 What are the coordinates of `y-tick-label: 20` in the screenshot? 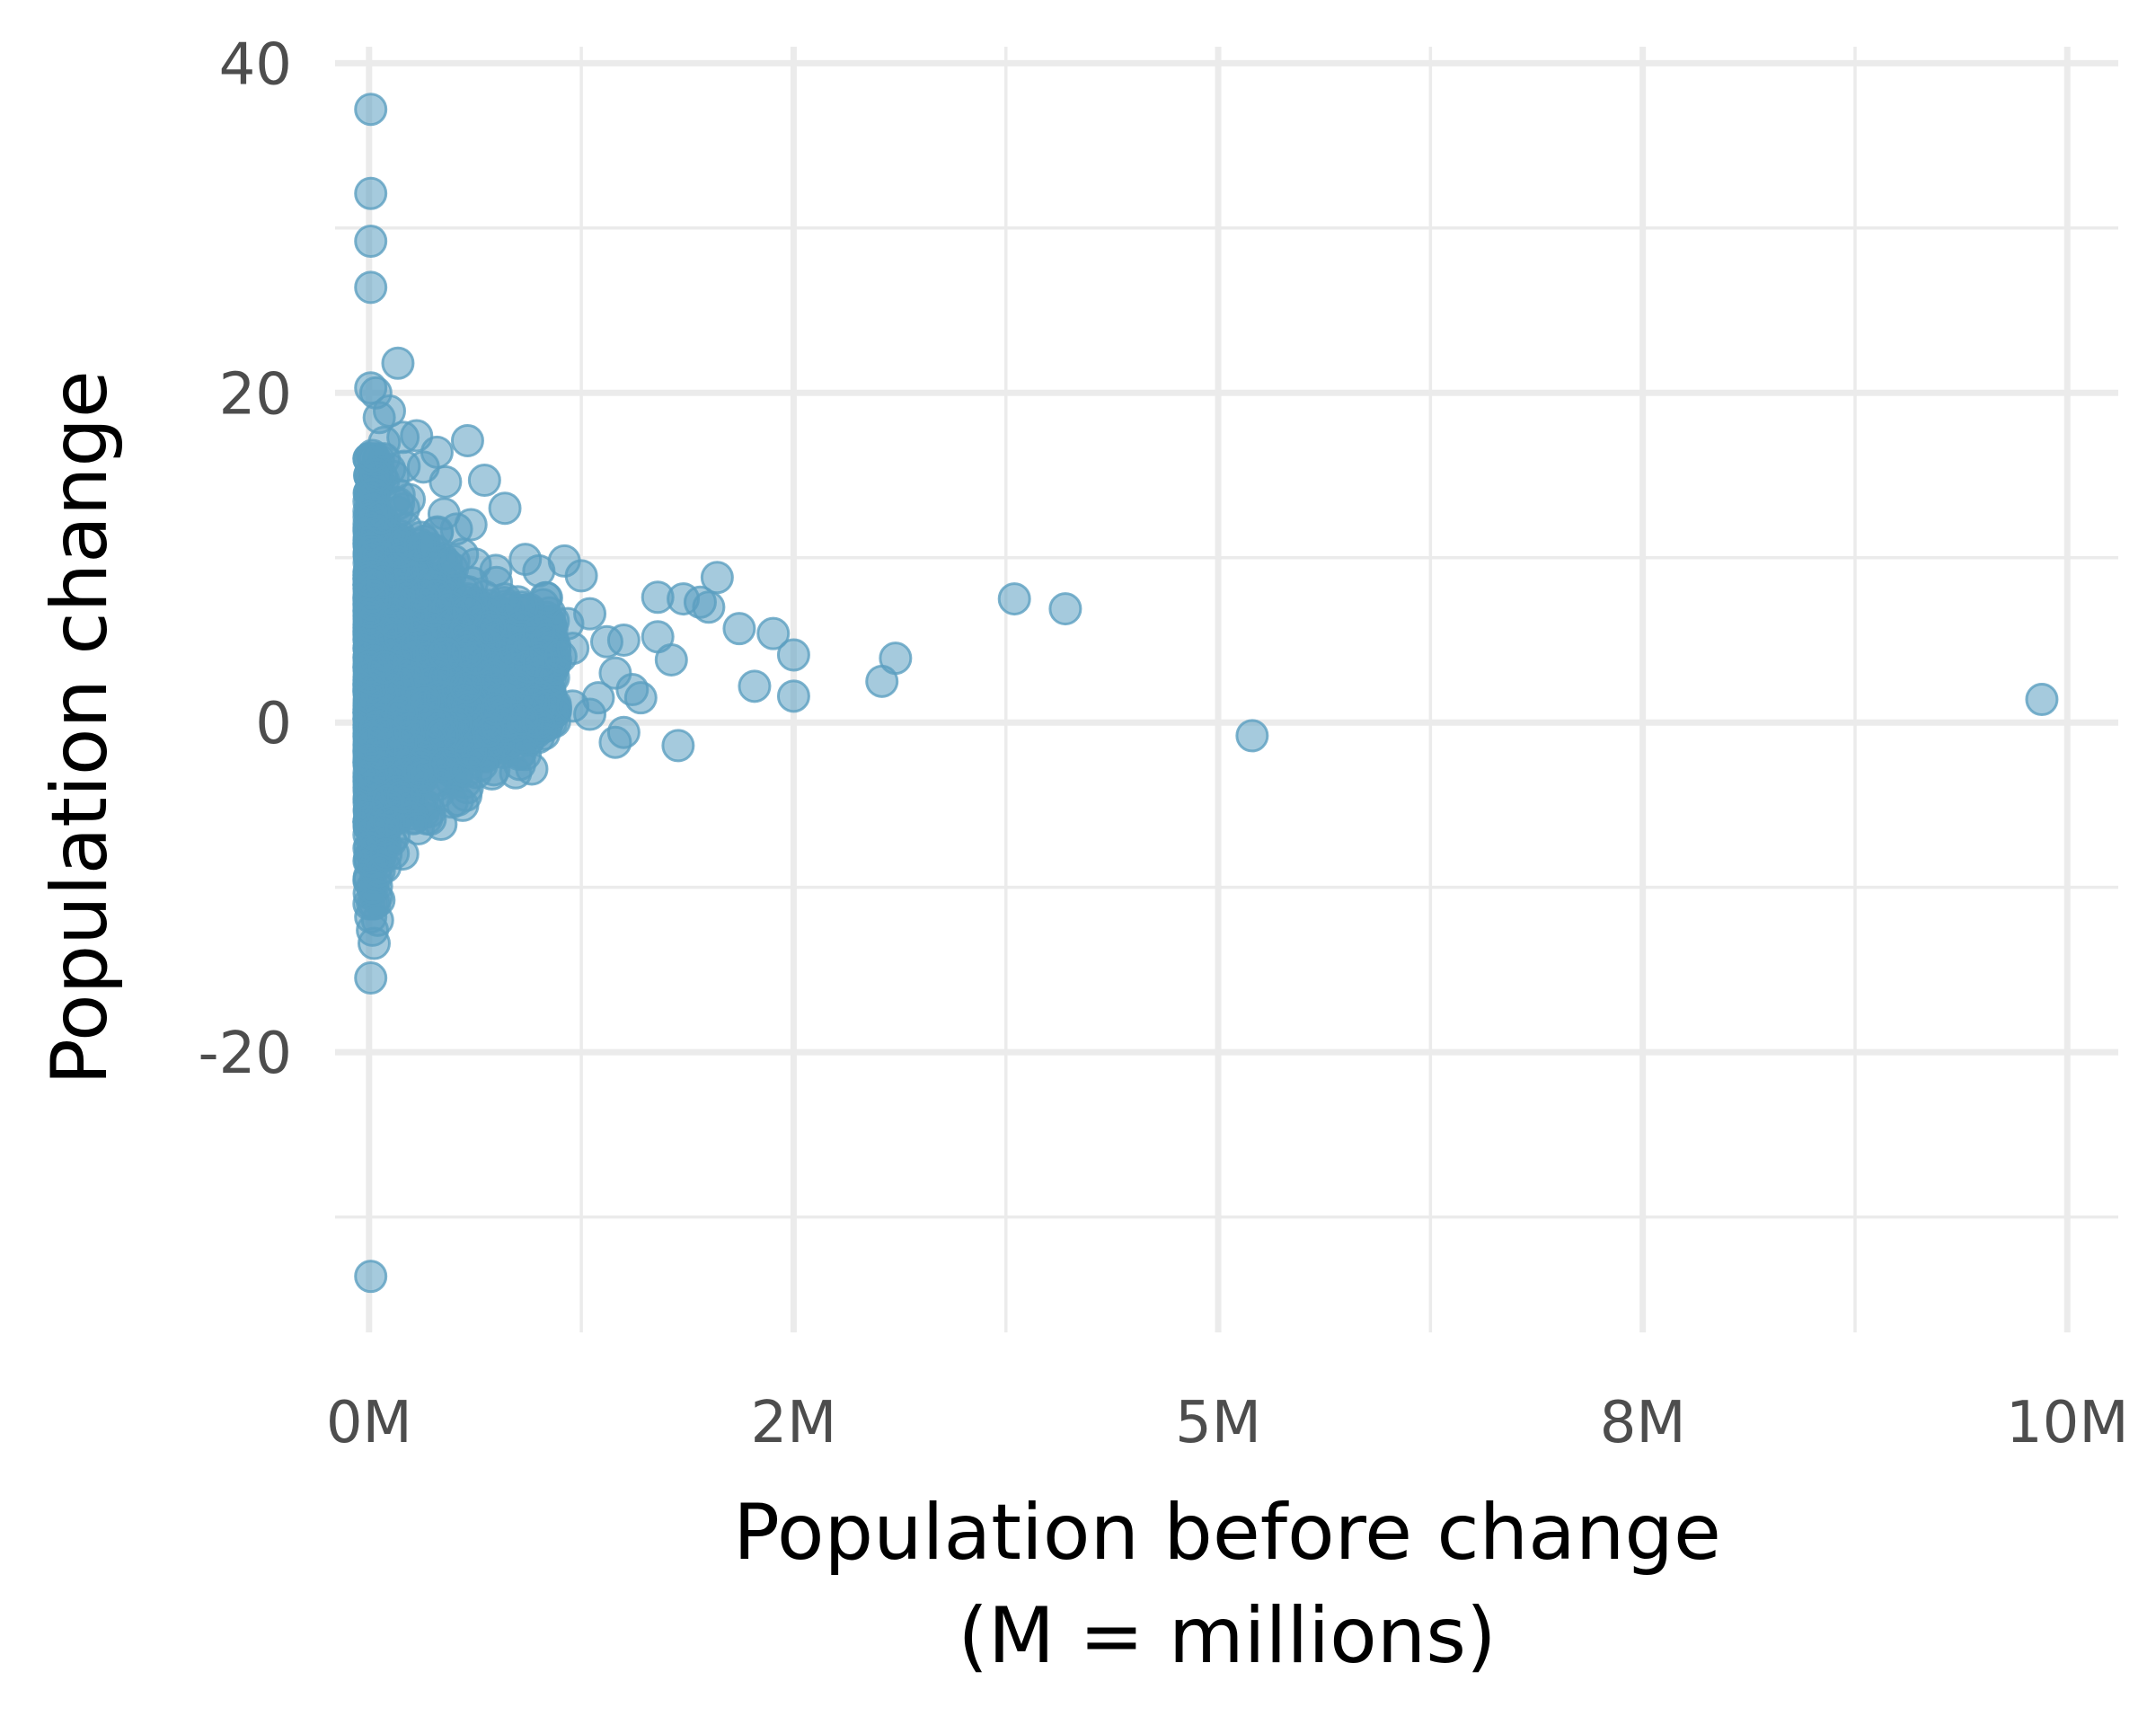 It's located at (255, 394).